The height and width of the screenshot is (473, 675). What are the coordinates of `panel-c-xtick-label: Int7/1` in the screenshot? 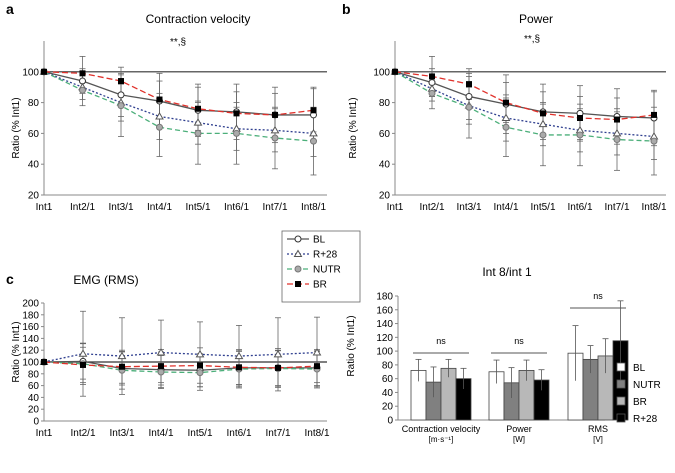 It's located at (277, 433).